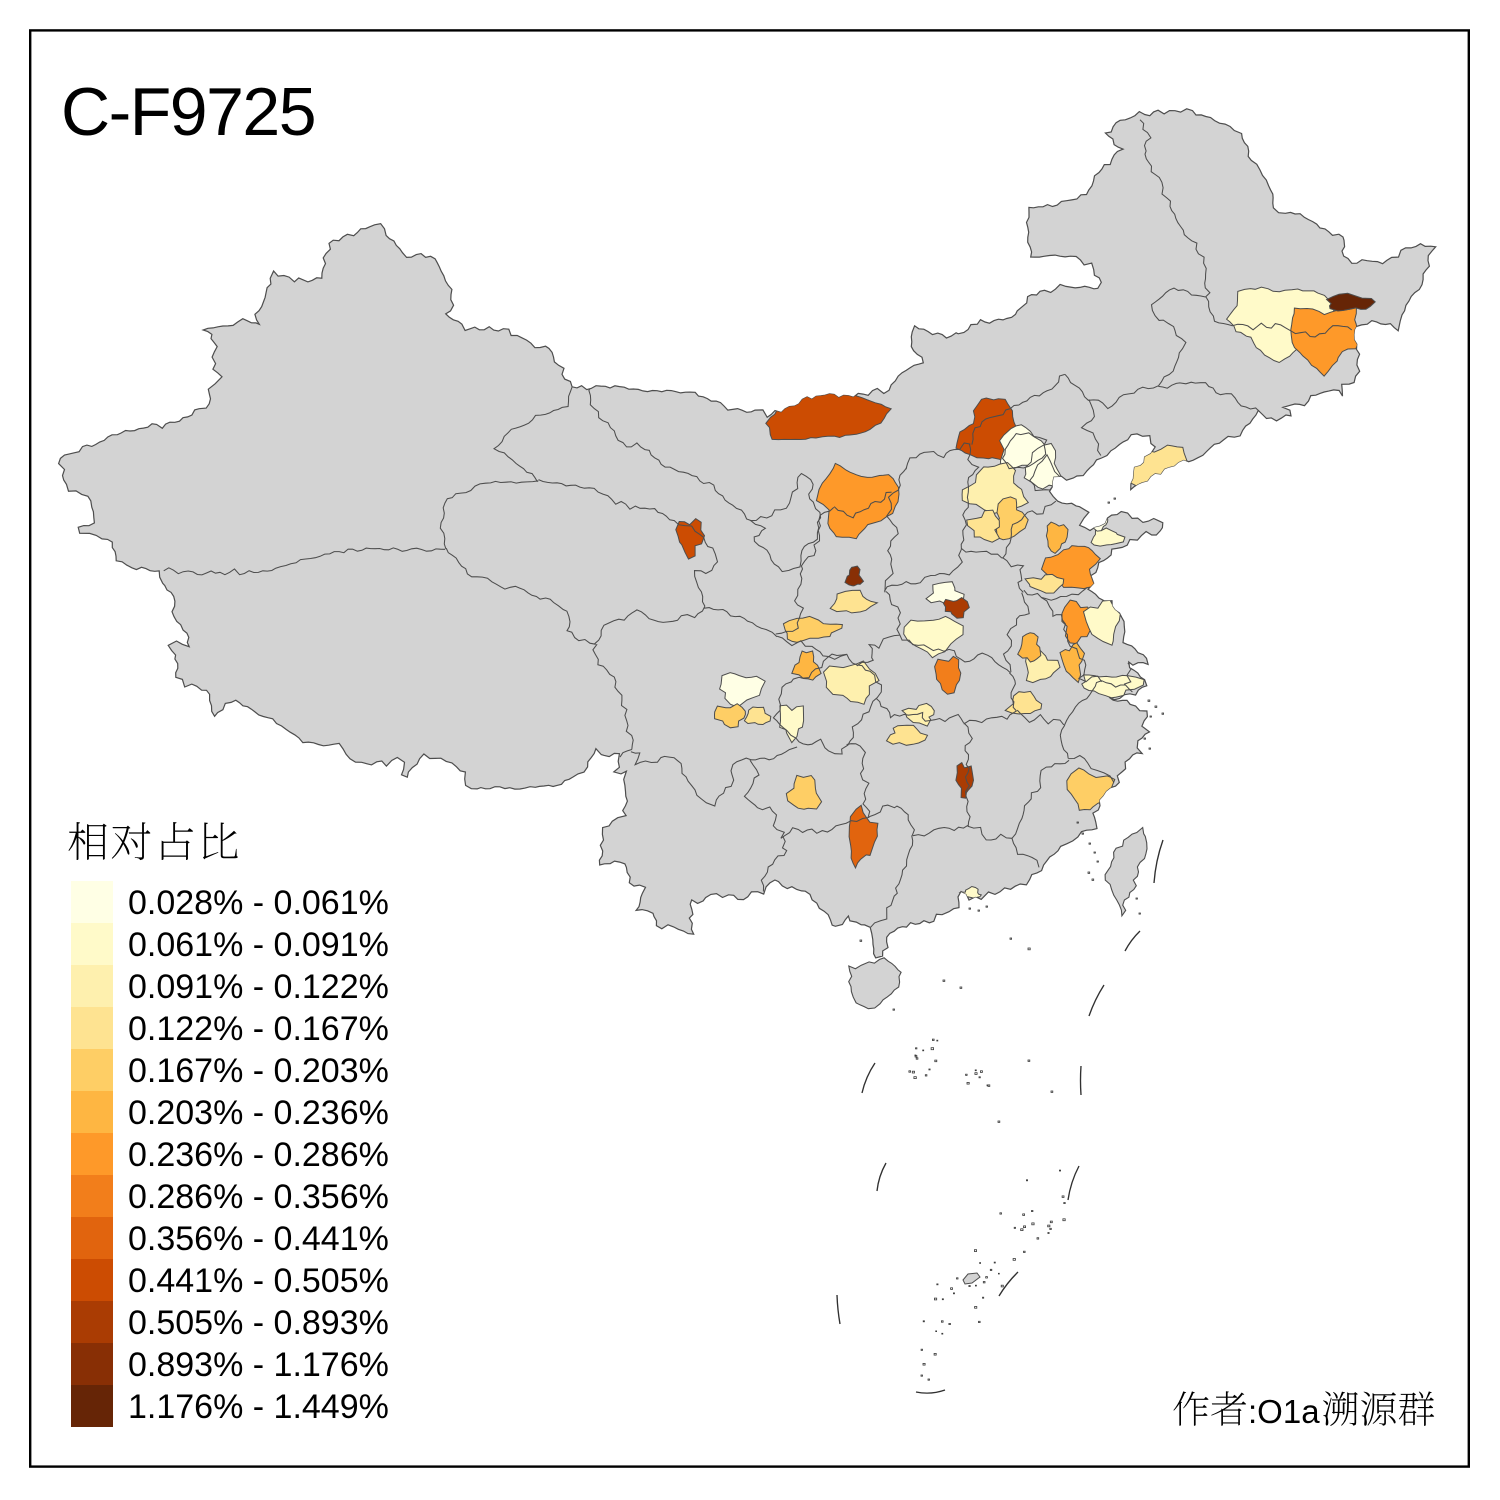 The width and height of the screenshot is (1500, 1500). What do you see at coordinates (258, 1071) in the screenshot?
I see `svg-text: 0.167% - 0.203%` at bounding box center [258, 1071].